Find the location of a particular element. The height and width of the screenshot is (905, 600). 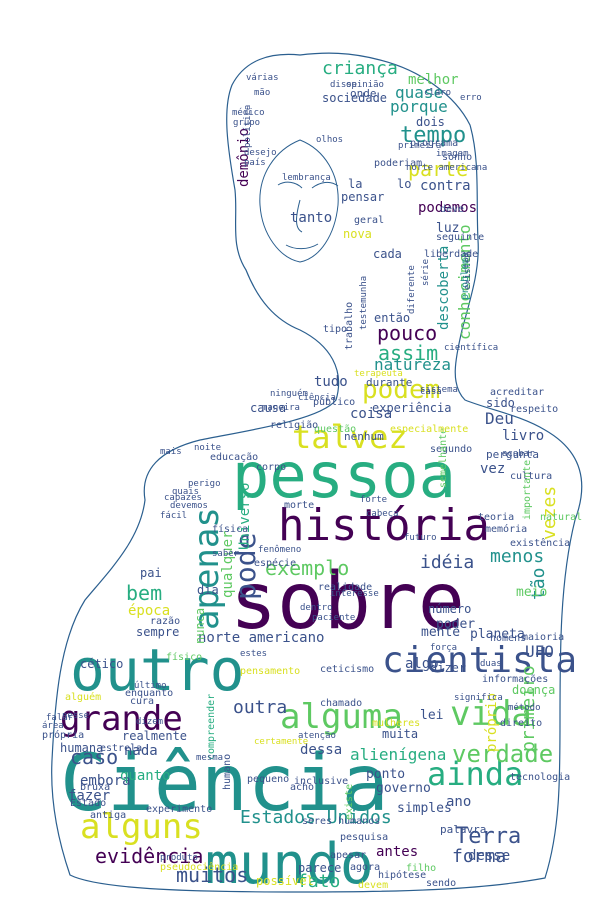

cloud-word: Estado is located at coordinates (88, 803).